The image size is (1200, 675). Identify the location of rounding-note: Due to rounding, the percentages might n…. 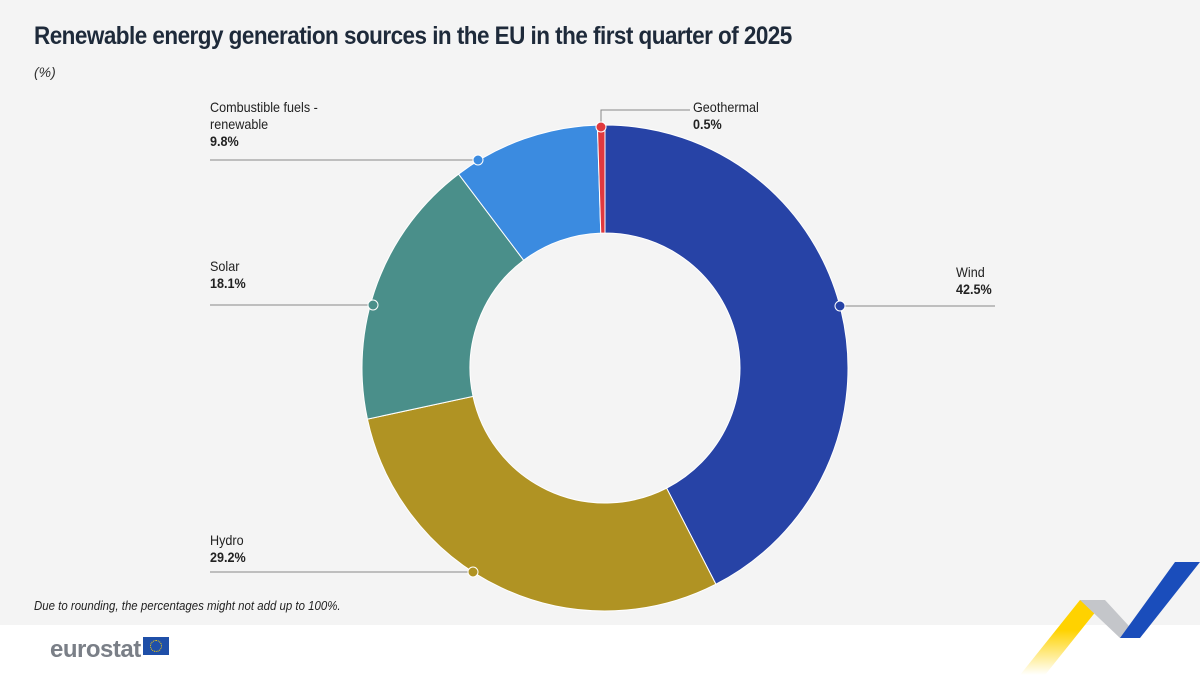
(187, 605).